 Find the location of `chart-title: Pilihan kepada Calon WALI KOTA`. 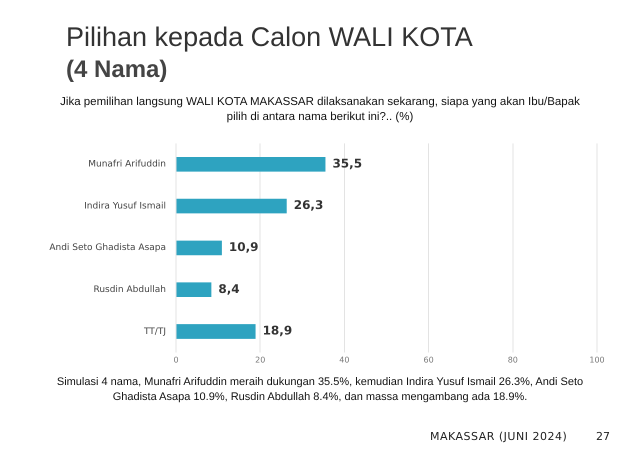

chart-title: Pilihan kepada Calon WALI KOTA is located at coordinates (269, 37).